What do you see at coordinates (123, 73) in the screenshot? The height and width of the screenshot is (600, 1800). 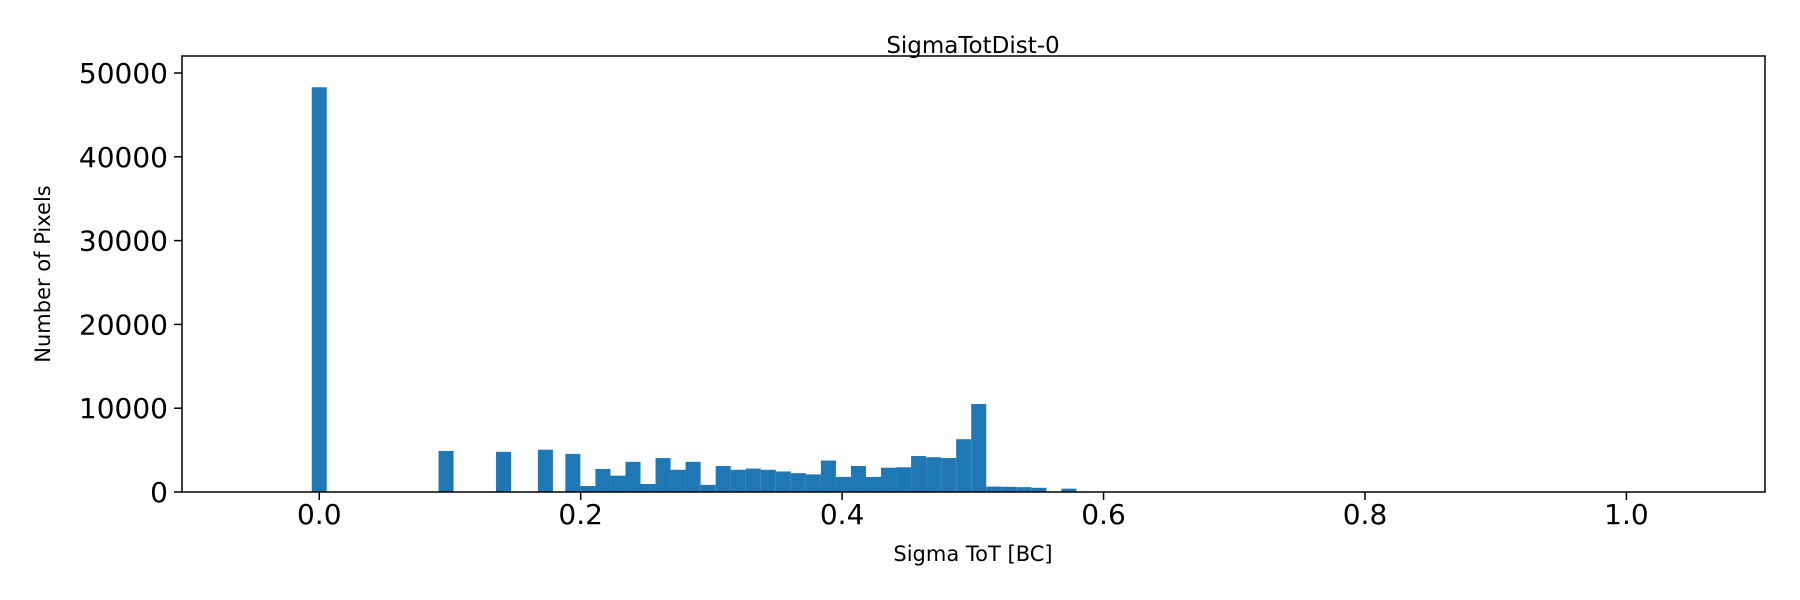 I see `y-tick-label: 50000` at bounding box center [123, 73].